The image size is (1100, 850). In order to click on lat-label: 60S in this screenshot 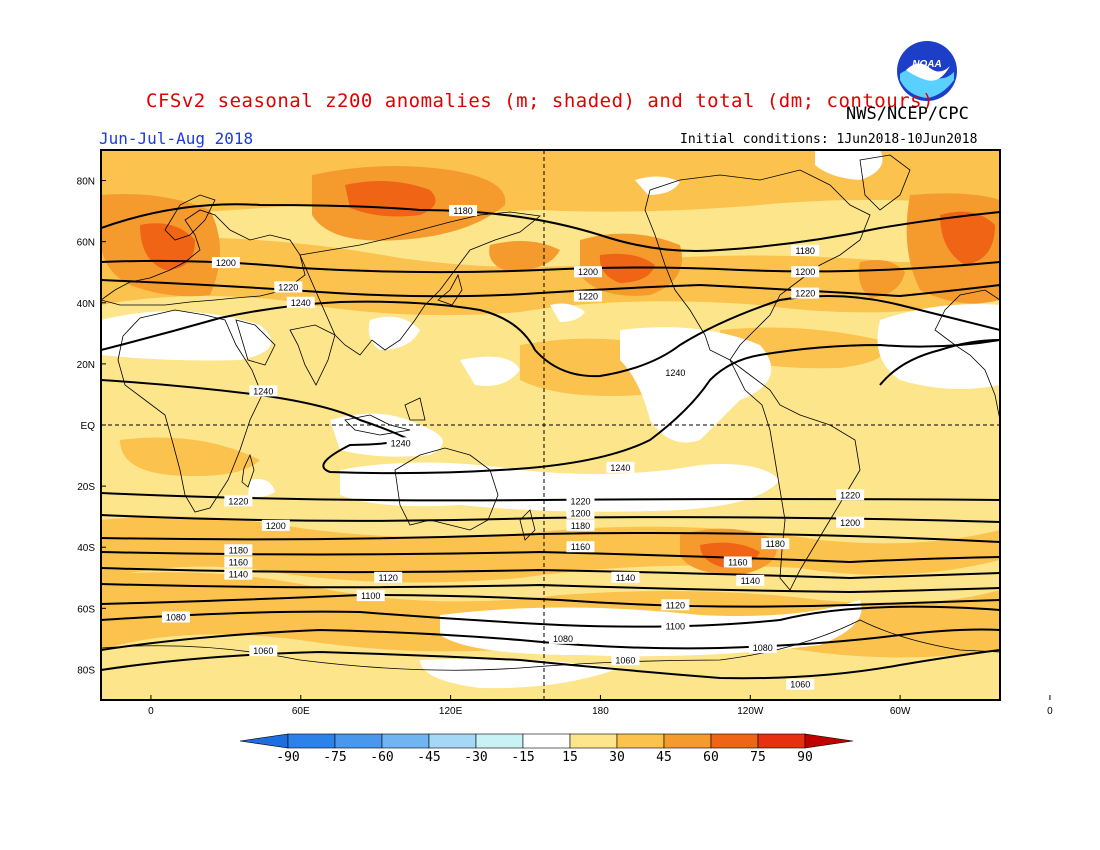, I will do `click(86, 609)`.